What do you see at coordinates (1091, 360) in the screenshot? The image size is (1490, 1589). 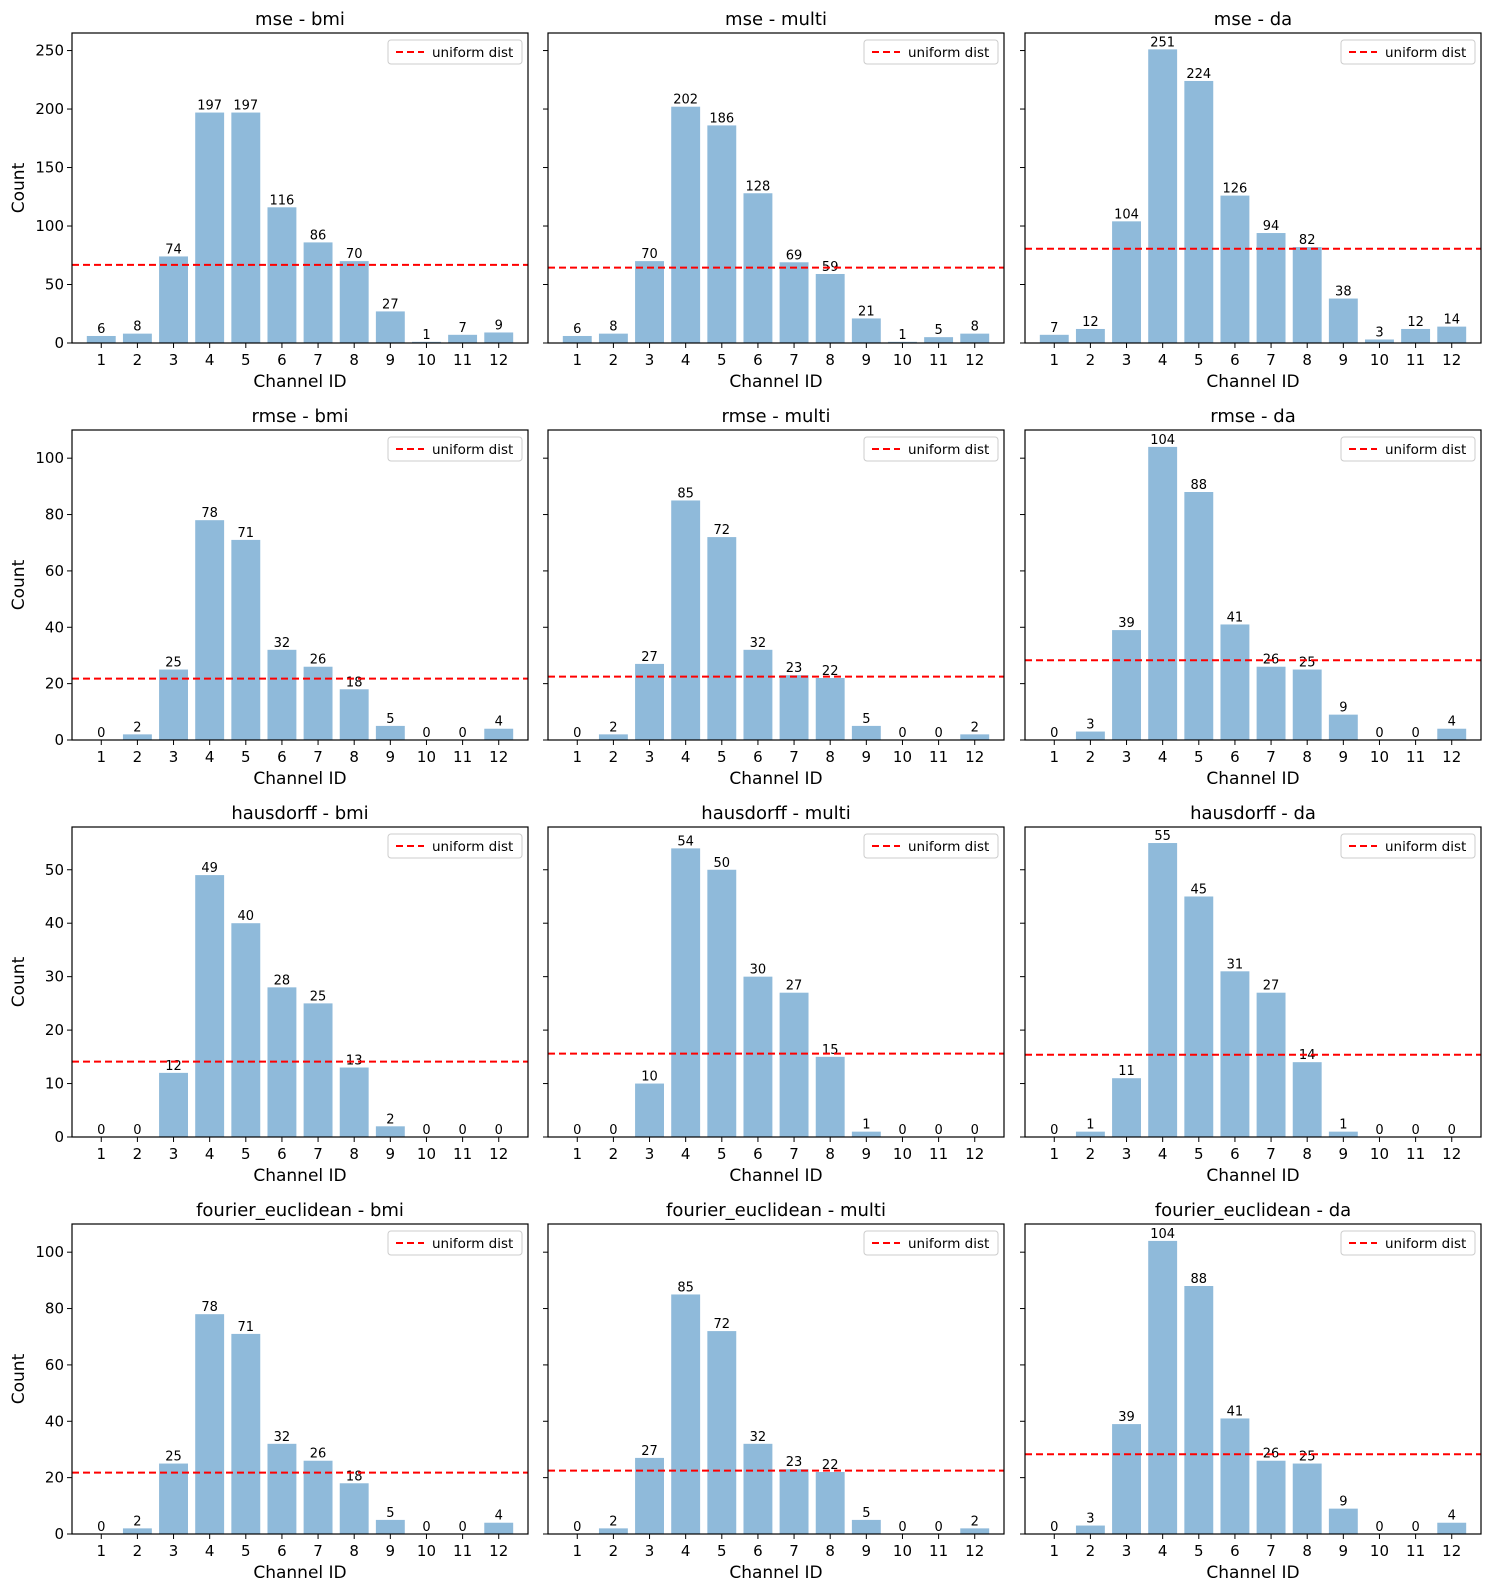 I see `x-tick-label: 2` at bounding box center [1091, 360].